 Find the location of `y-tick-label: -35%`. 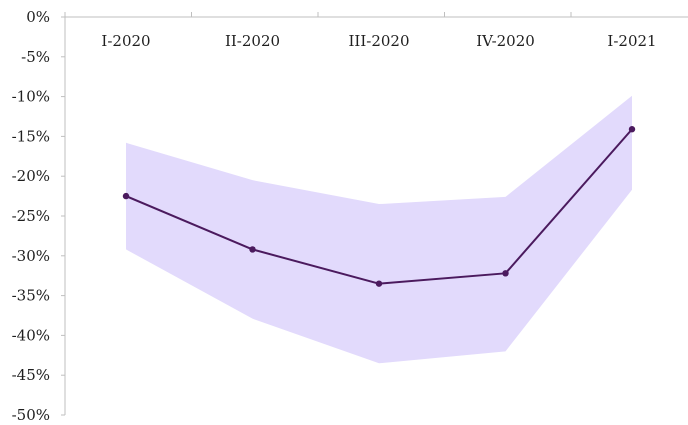

y-tick-label: -35% is located at coordinates (31, 296).